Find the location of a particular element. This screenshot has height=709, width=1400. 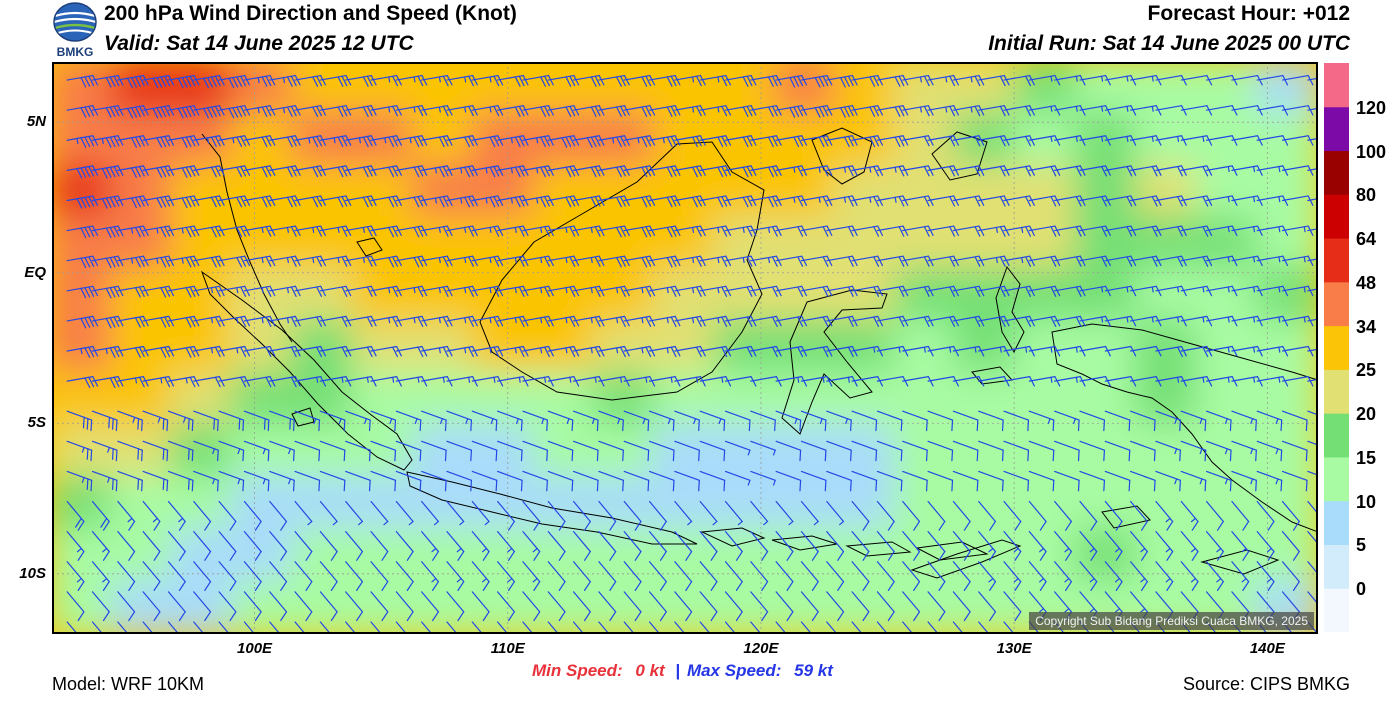

source-label: Source: CIPS BMKG is located at coordinates (1266, 684).